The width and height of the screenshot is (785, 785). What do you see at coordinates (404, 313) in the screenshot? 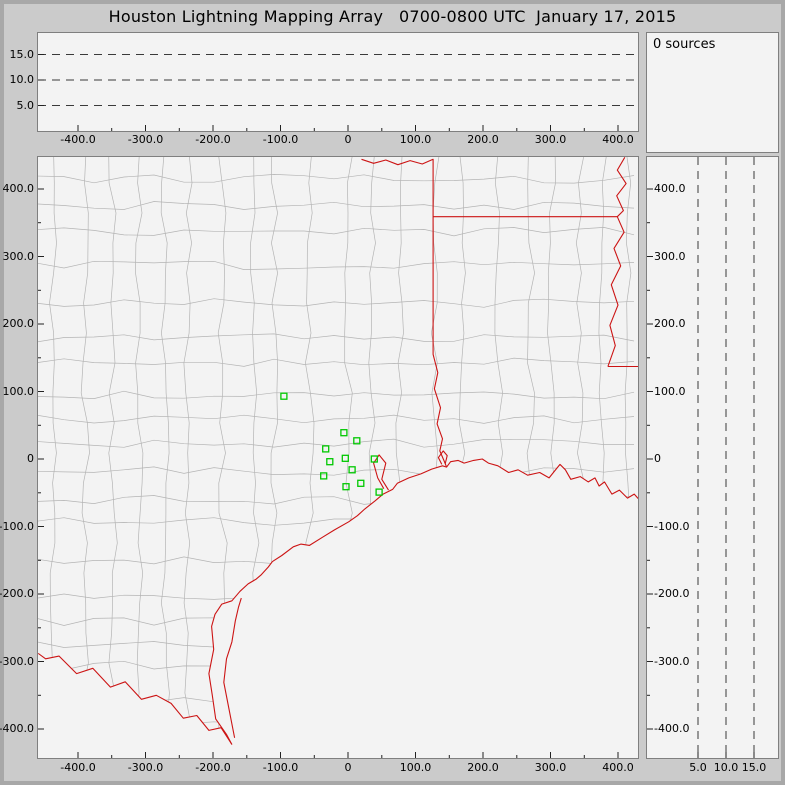
I see `border-texas_east_border` at bounding box center [404, 313].